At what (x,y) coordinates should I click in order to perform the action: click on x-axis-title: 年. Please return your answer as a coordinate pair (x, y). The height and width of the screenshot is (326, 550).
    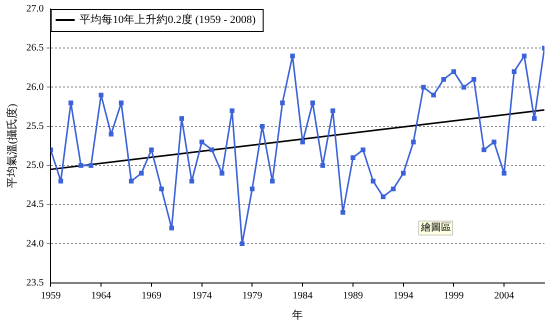
    Looking at the image, I should click on (298, 315).